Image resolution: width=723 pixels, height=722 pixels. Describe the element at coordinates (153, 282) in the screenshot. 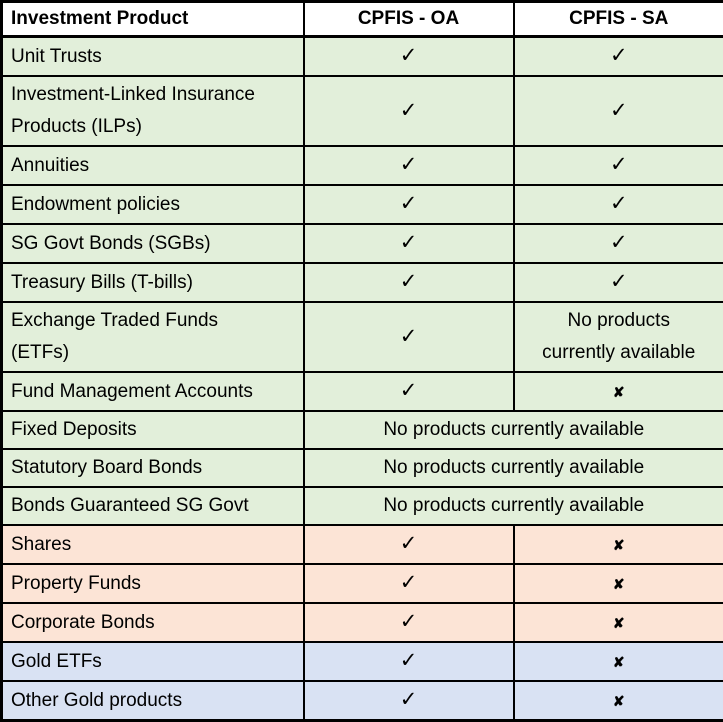

I see `product-cell: Treasury Bills (T-bills)` at that location.